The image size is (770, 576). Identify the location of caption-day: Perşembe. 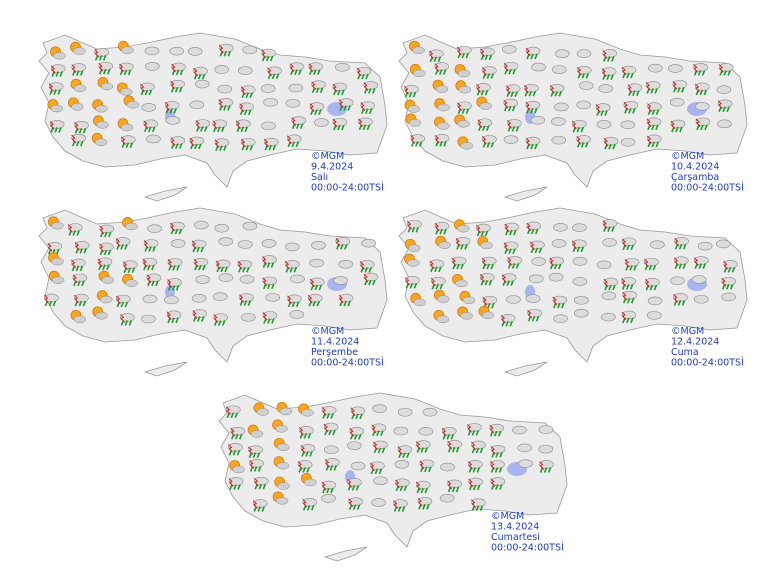
(334, 352).